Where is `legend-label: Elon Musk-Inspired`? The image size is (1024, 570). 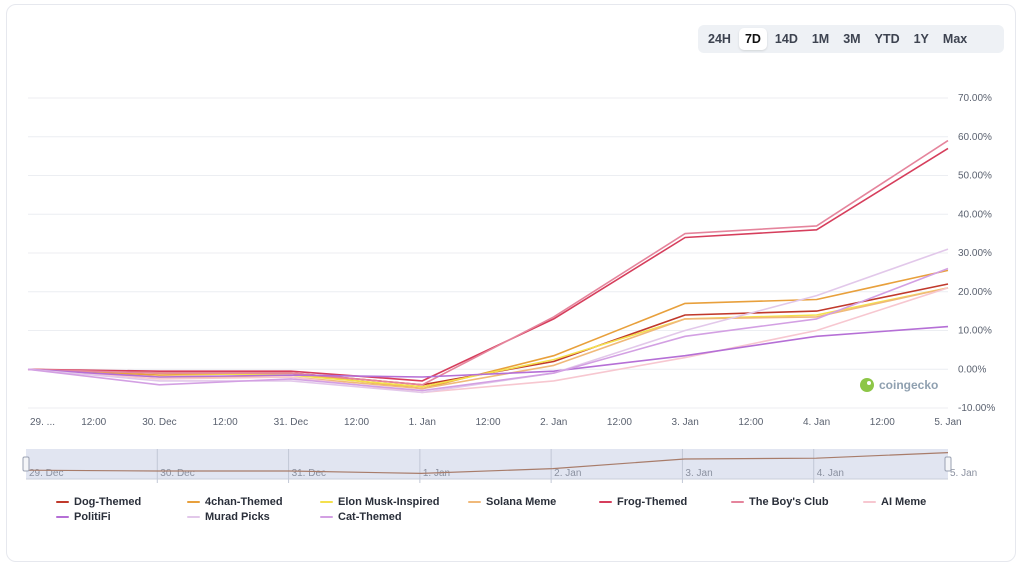 legend-label: Elon Musk-Inspired is located at coordinates (389, 501).